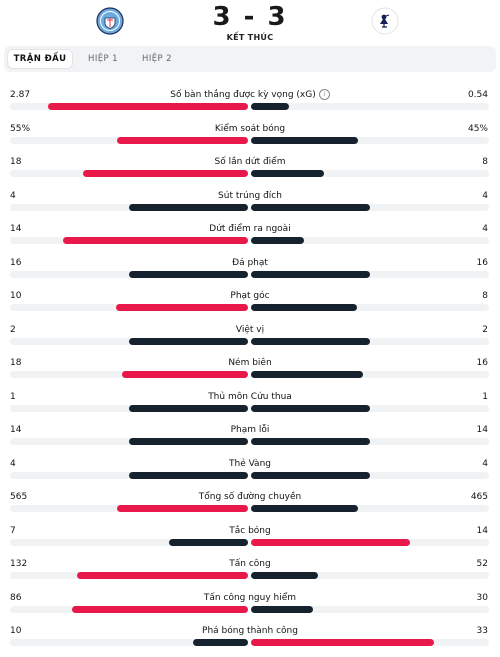 The height and width of the screenshot is (657, 500). I want to click on home-stat-value: 565, so click(19, 497).